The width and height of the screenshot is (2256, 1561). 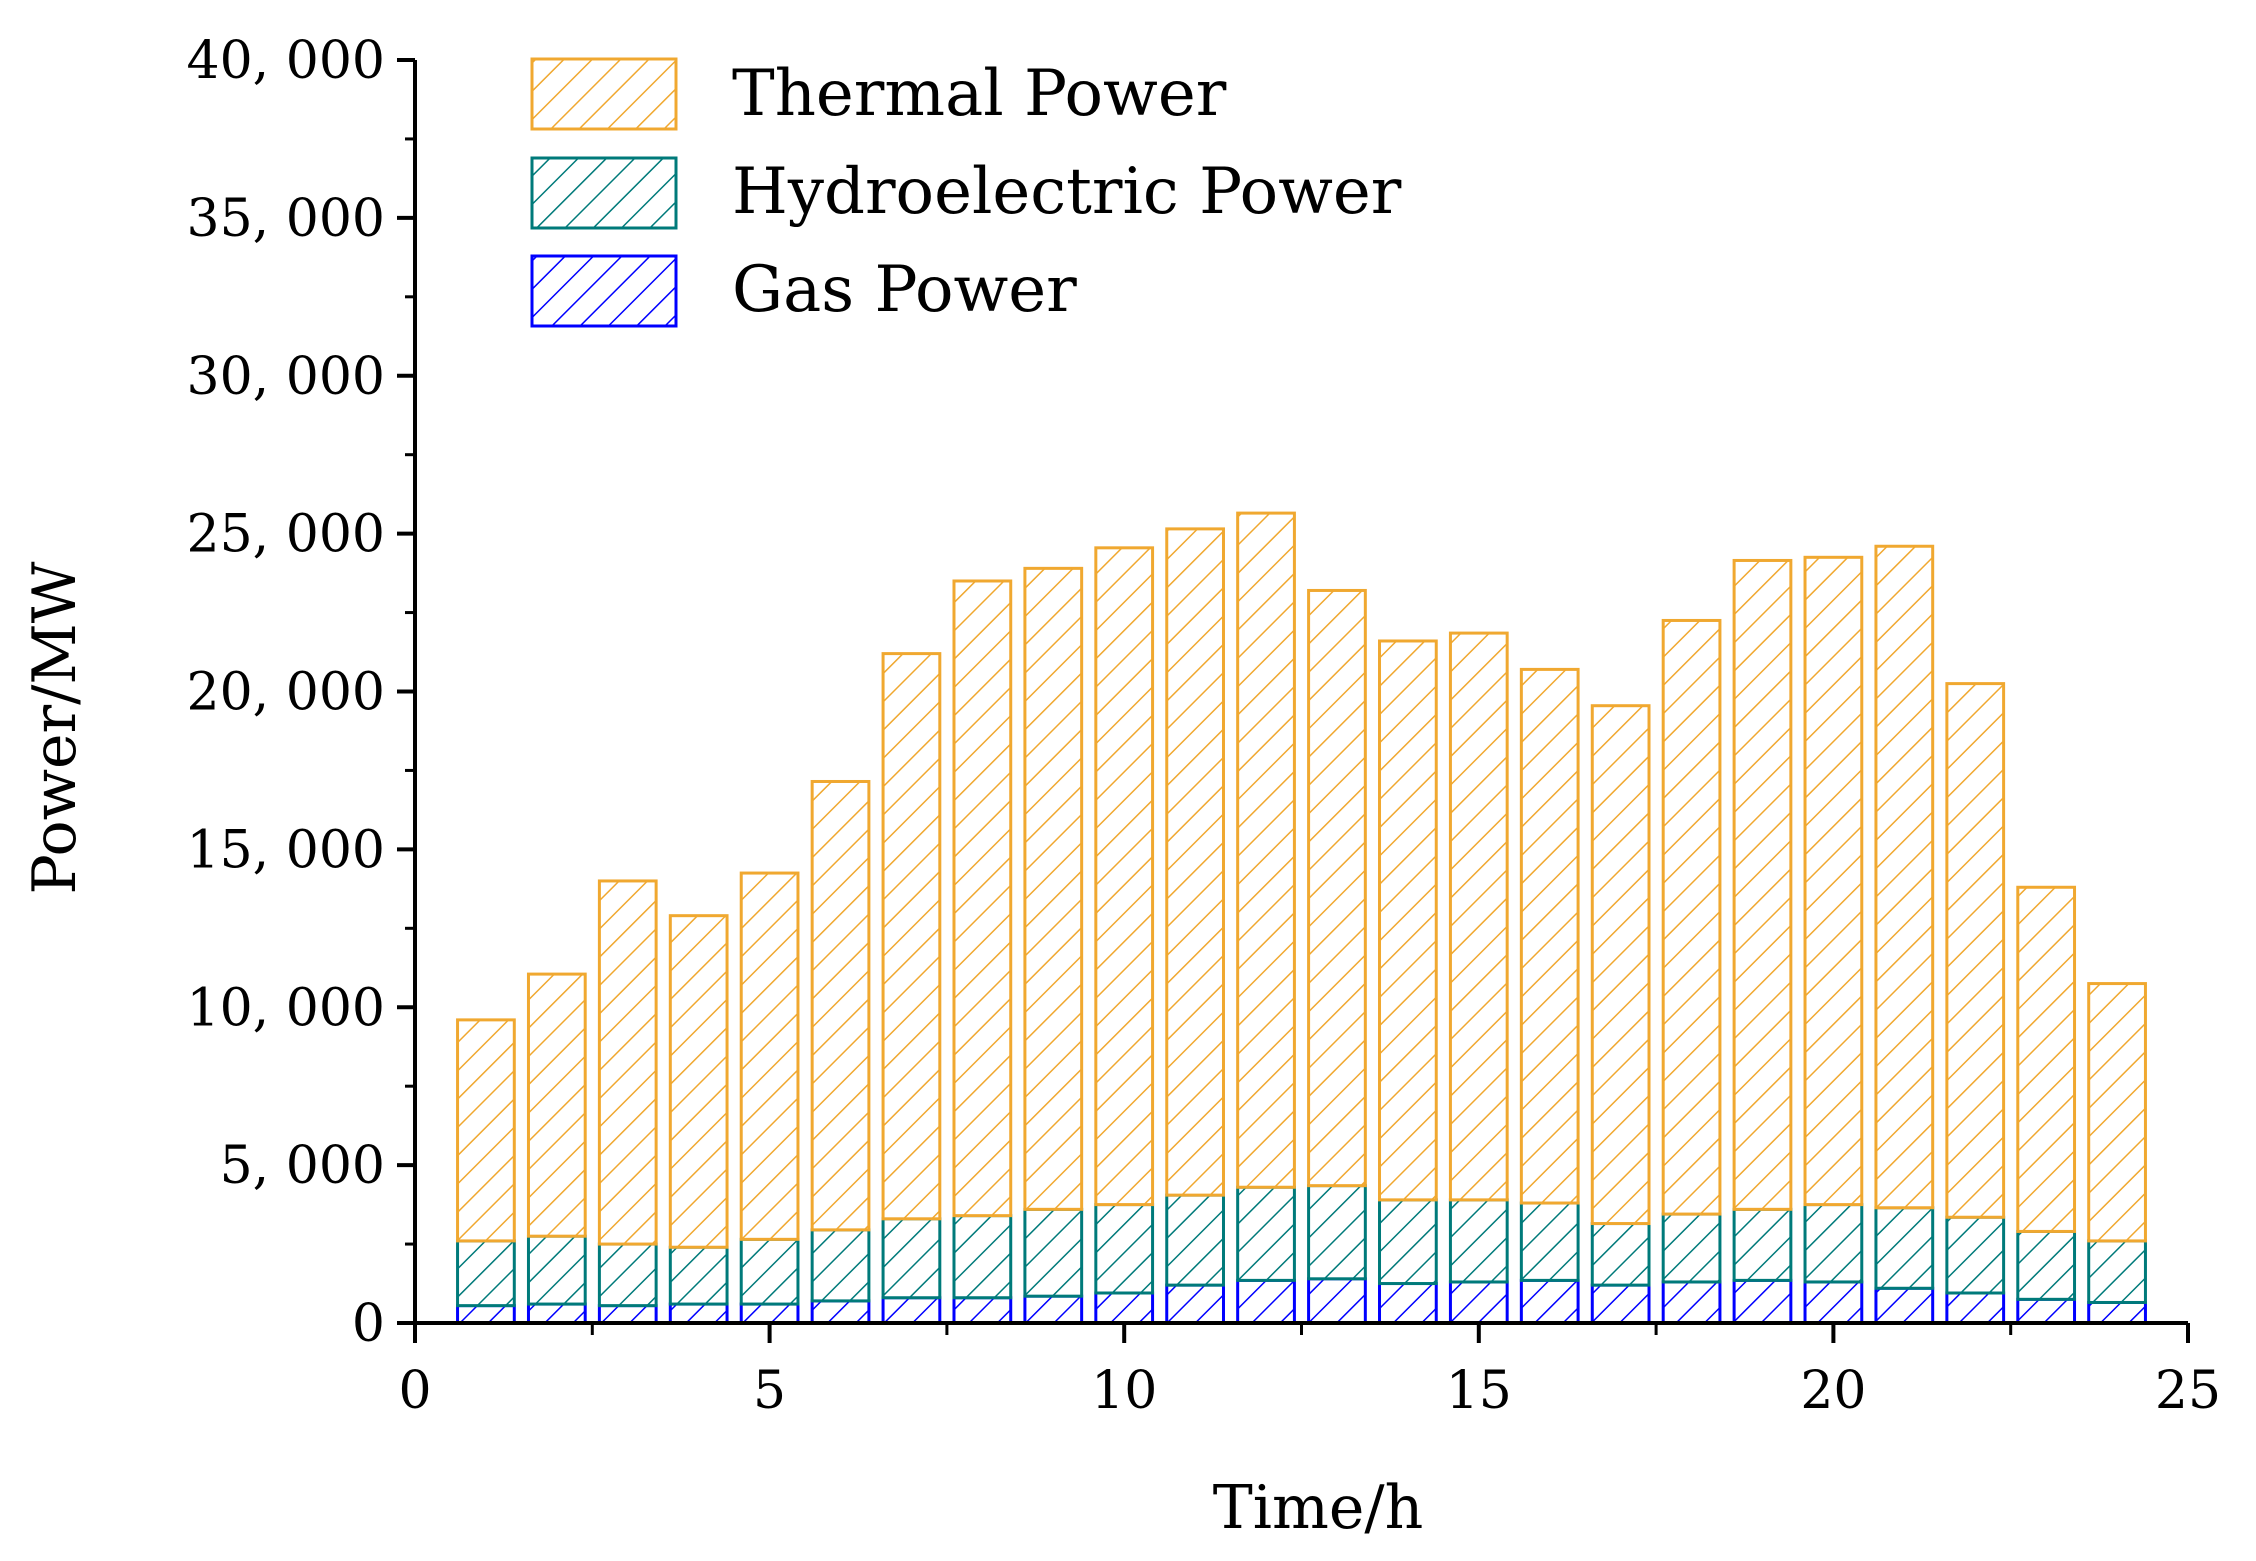 What do you see at coordinates (698, 1313) in the screenshot?
I see `bar-gas-power-t4` at bounding box center [698, 1313].